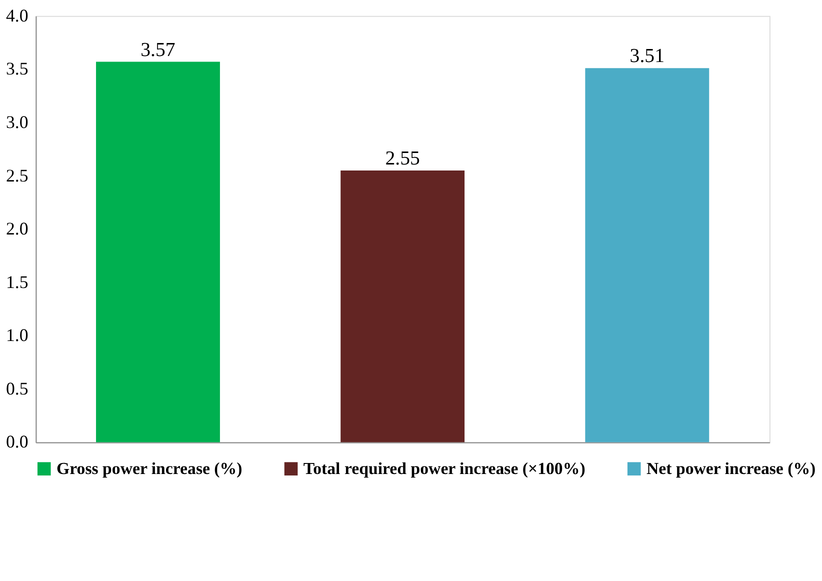 The width and height of the screenshot is (822, 581). Describe the element at coordinates (731, 468) in the screenshot. I see `legend-label: Net power increase (%)` at that location.